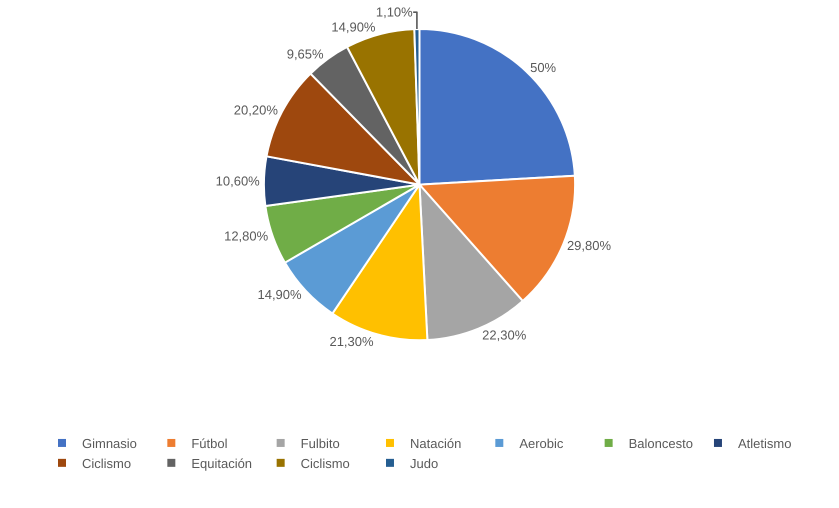 The image size is (839, 508). Describe the element at coordinates (504, 335) in the screenshot. I see `data-label: 22,30%` at that location.